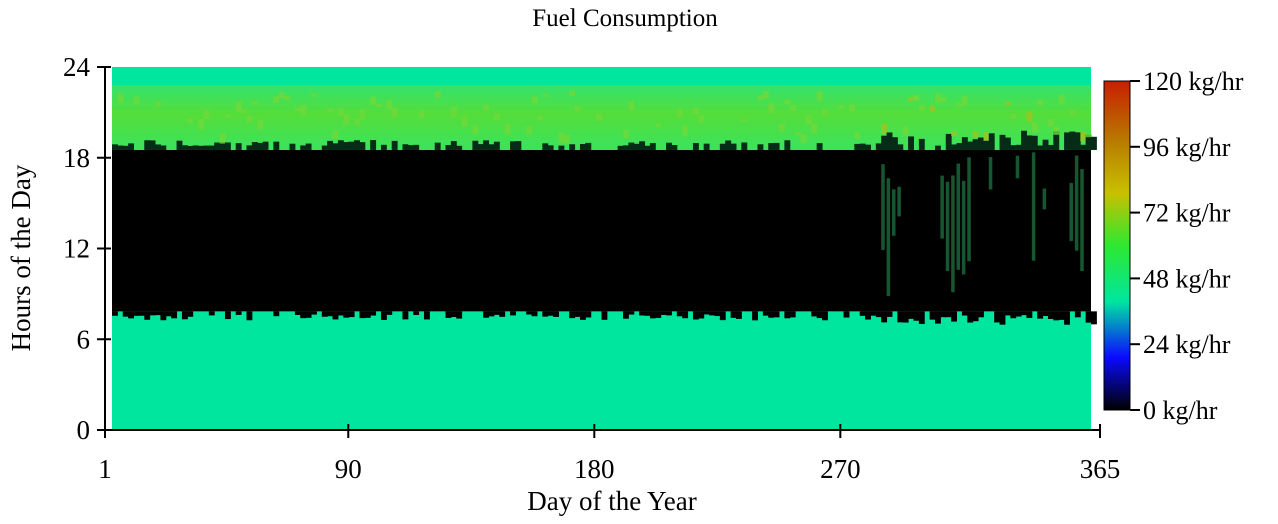 The height and width of the screenshot is (524, 1278). Describe the element at coordinates (84, 430) in the screenshot. I see `y-tick-label: 0` at that location.